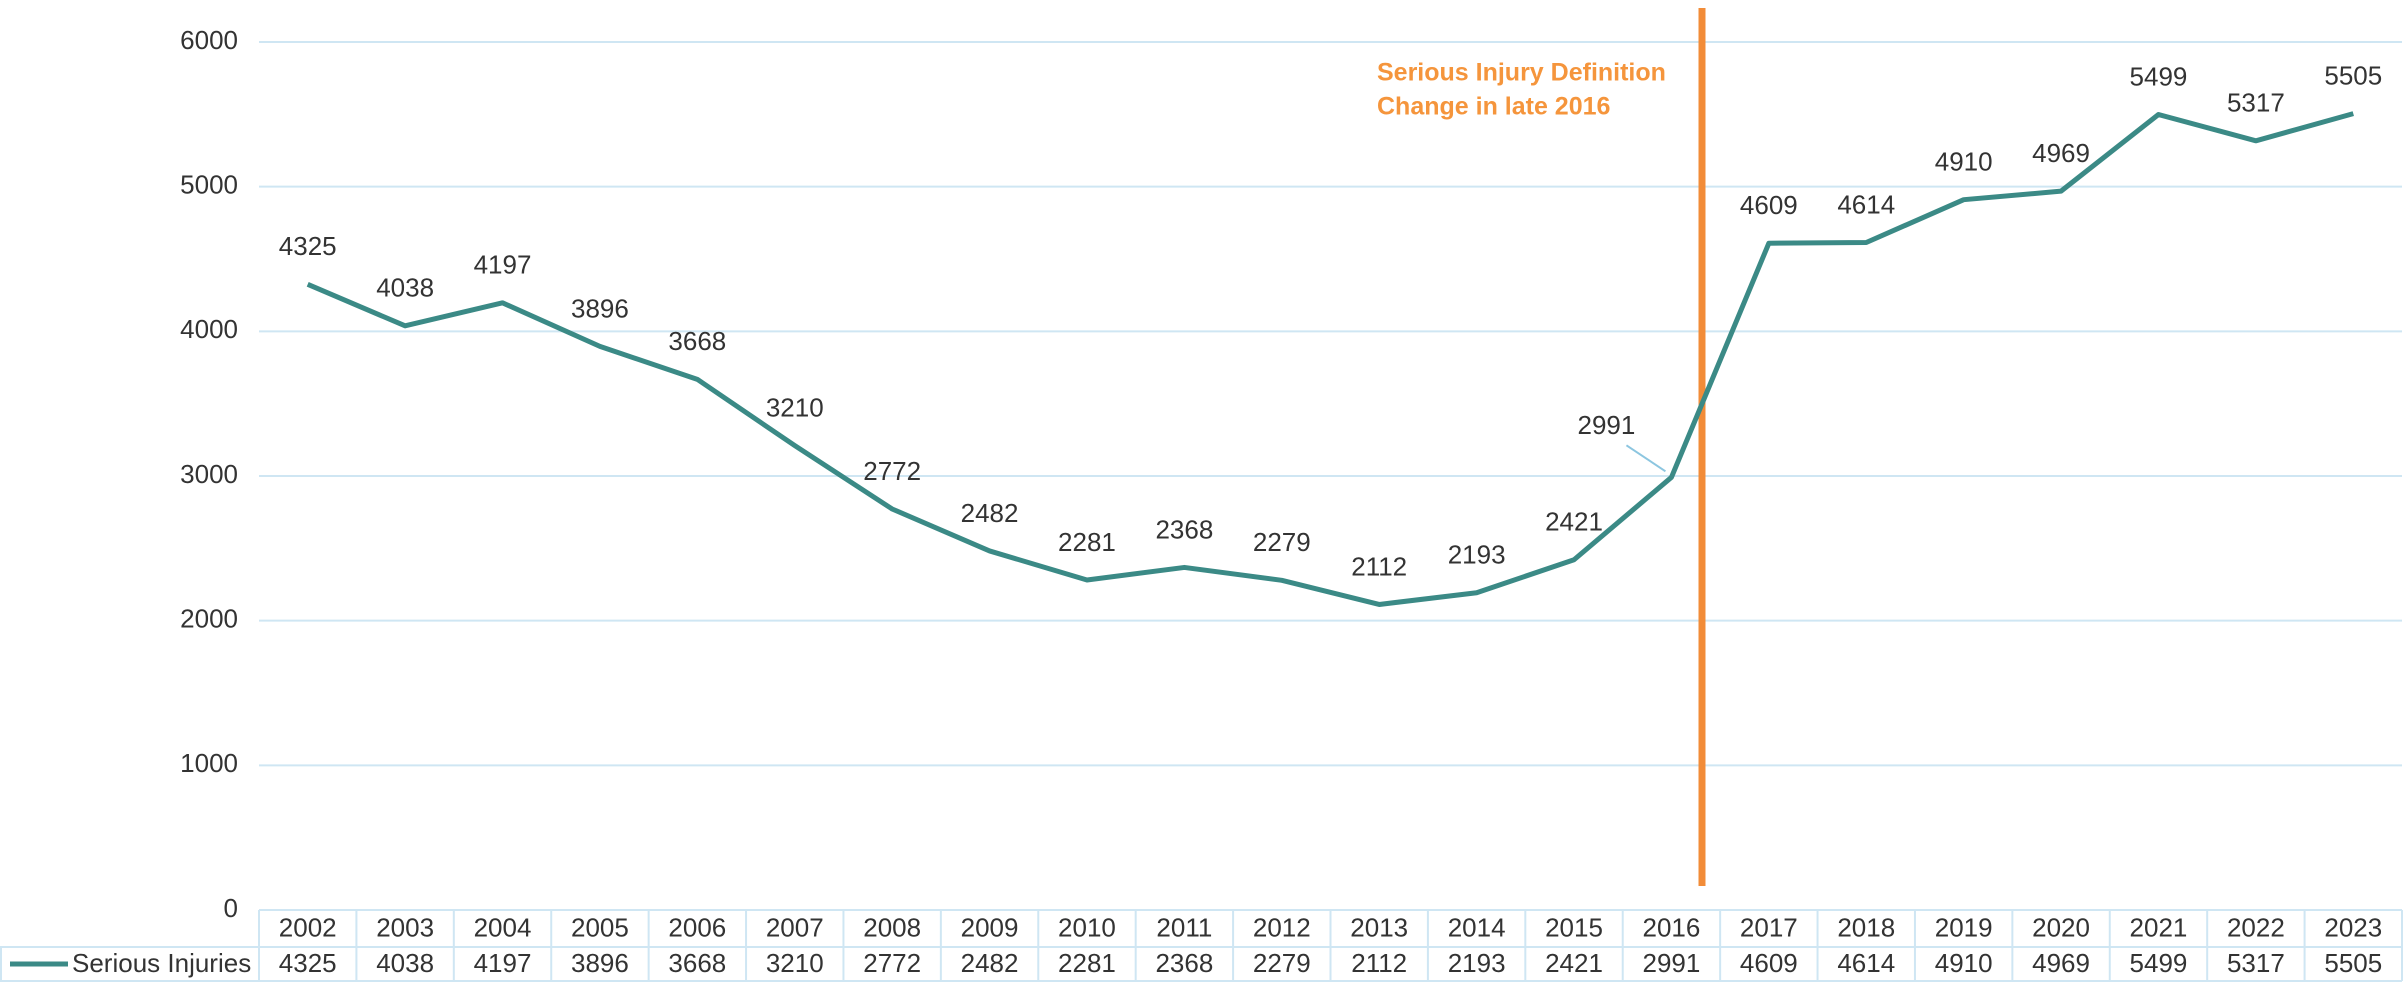 The width and height of the screenshot is (2407, 982). Describe the element at coordinates (2353, 75) in the screenshot. I see `data-label: 5505` at that location.